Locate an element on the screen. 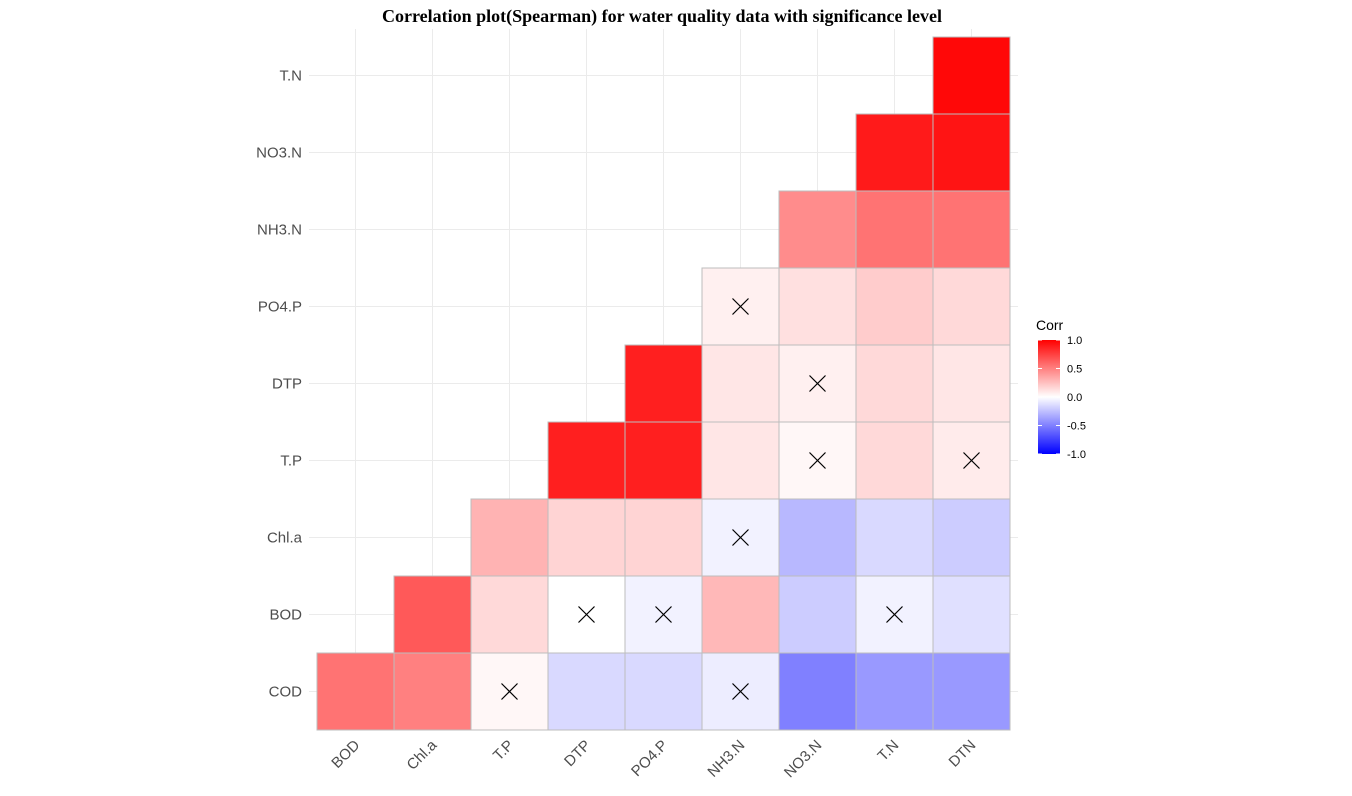  y-tick-label: T.P is located at coordinates (291, 461).